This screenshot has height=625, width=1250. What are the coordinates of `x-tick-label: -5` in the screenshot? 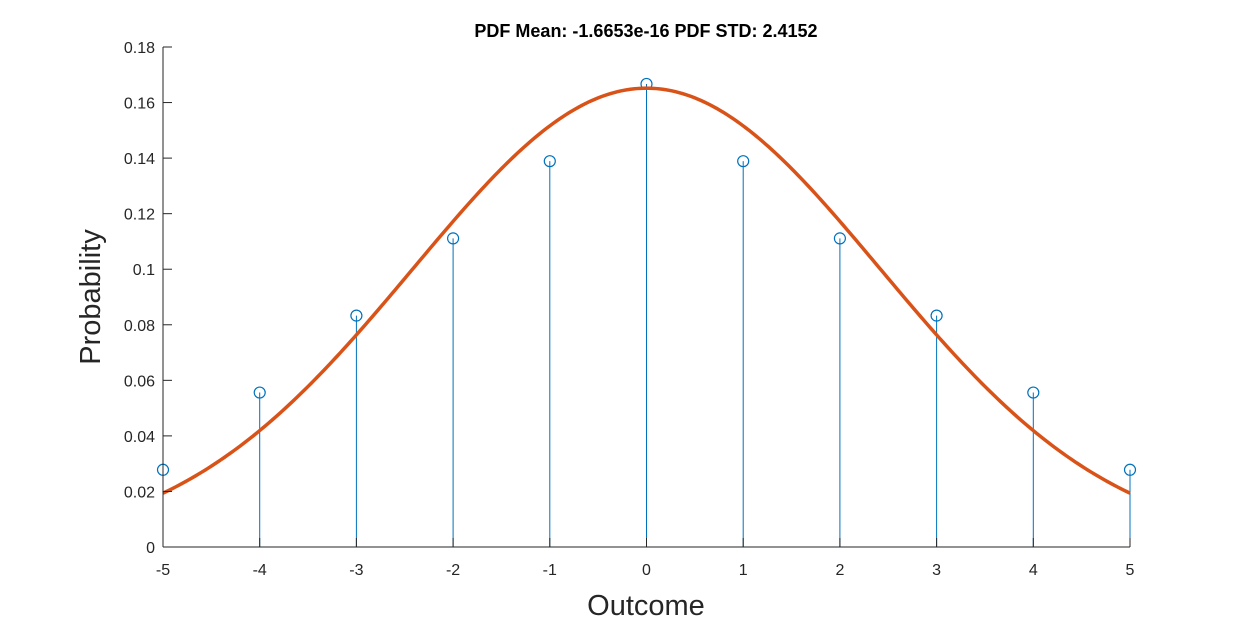 It's located at (163, 570).